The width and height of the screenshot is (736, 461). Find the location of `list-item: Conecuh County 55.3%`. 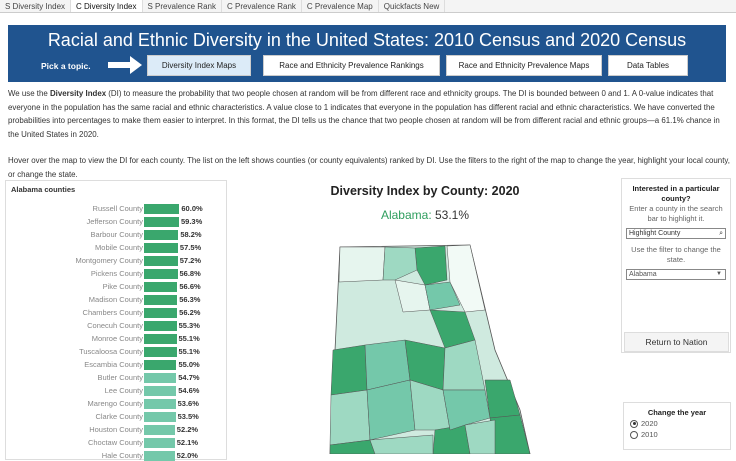

list-item: Conecuh County 55.3% is located at coordinates (116, 325).